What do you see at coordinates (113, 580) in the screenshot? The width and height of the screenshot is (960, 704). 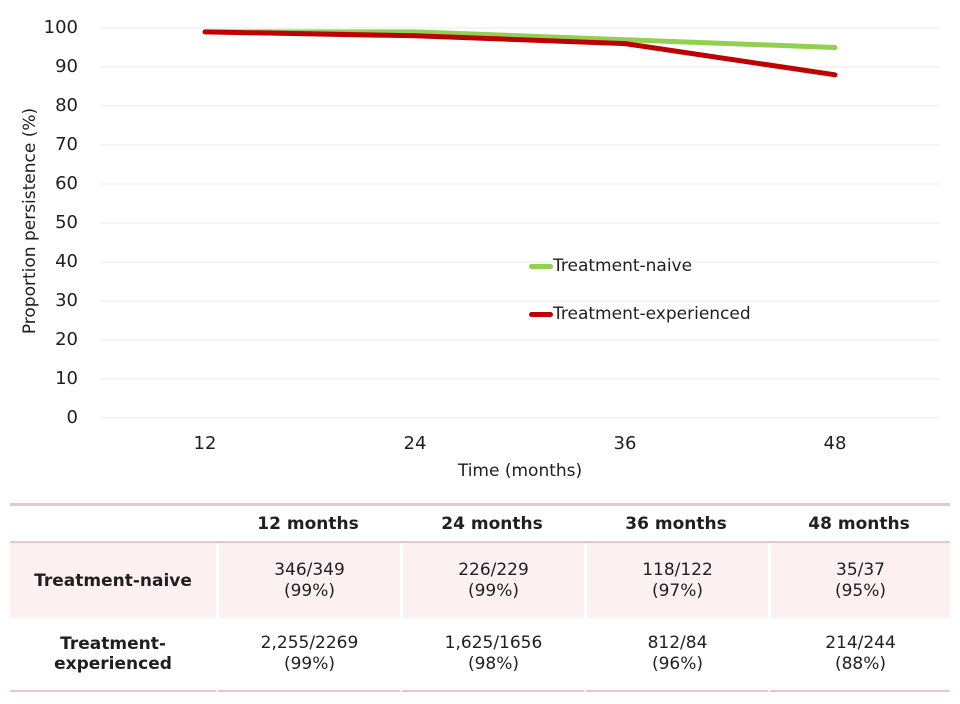 I see `row-label: Treatment-naive` at bounding box center [113, 580].